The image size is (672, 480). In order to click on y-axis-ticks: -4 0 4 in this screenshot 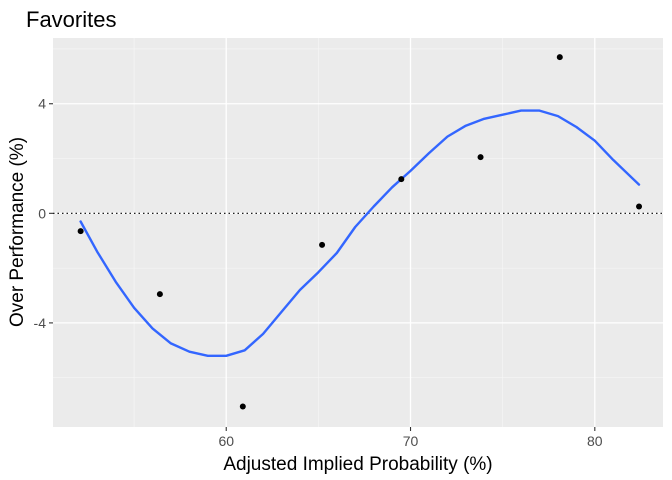, I will do `click(43, 213)`.